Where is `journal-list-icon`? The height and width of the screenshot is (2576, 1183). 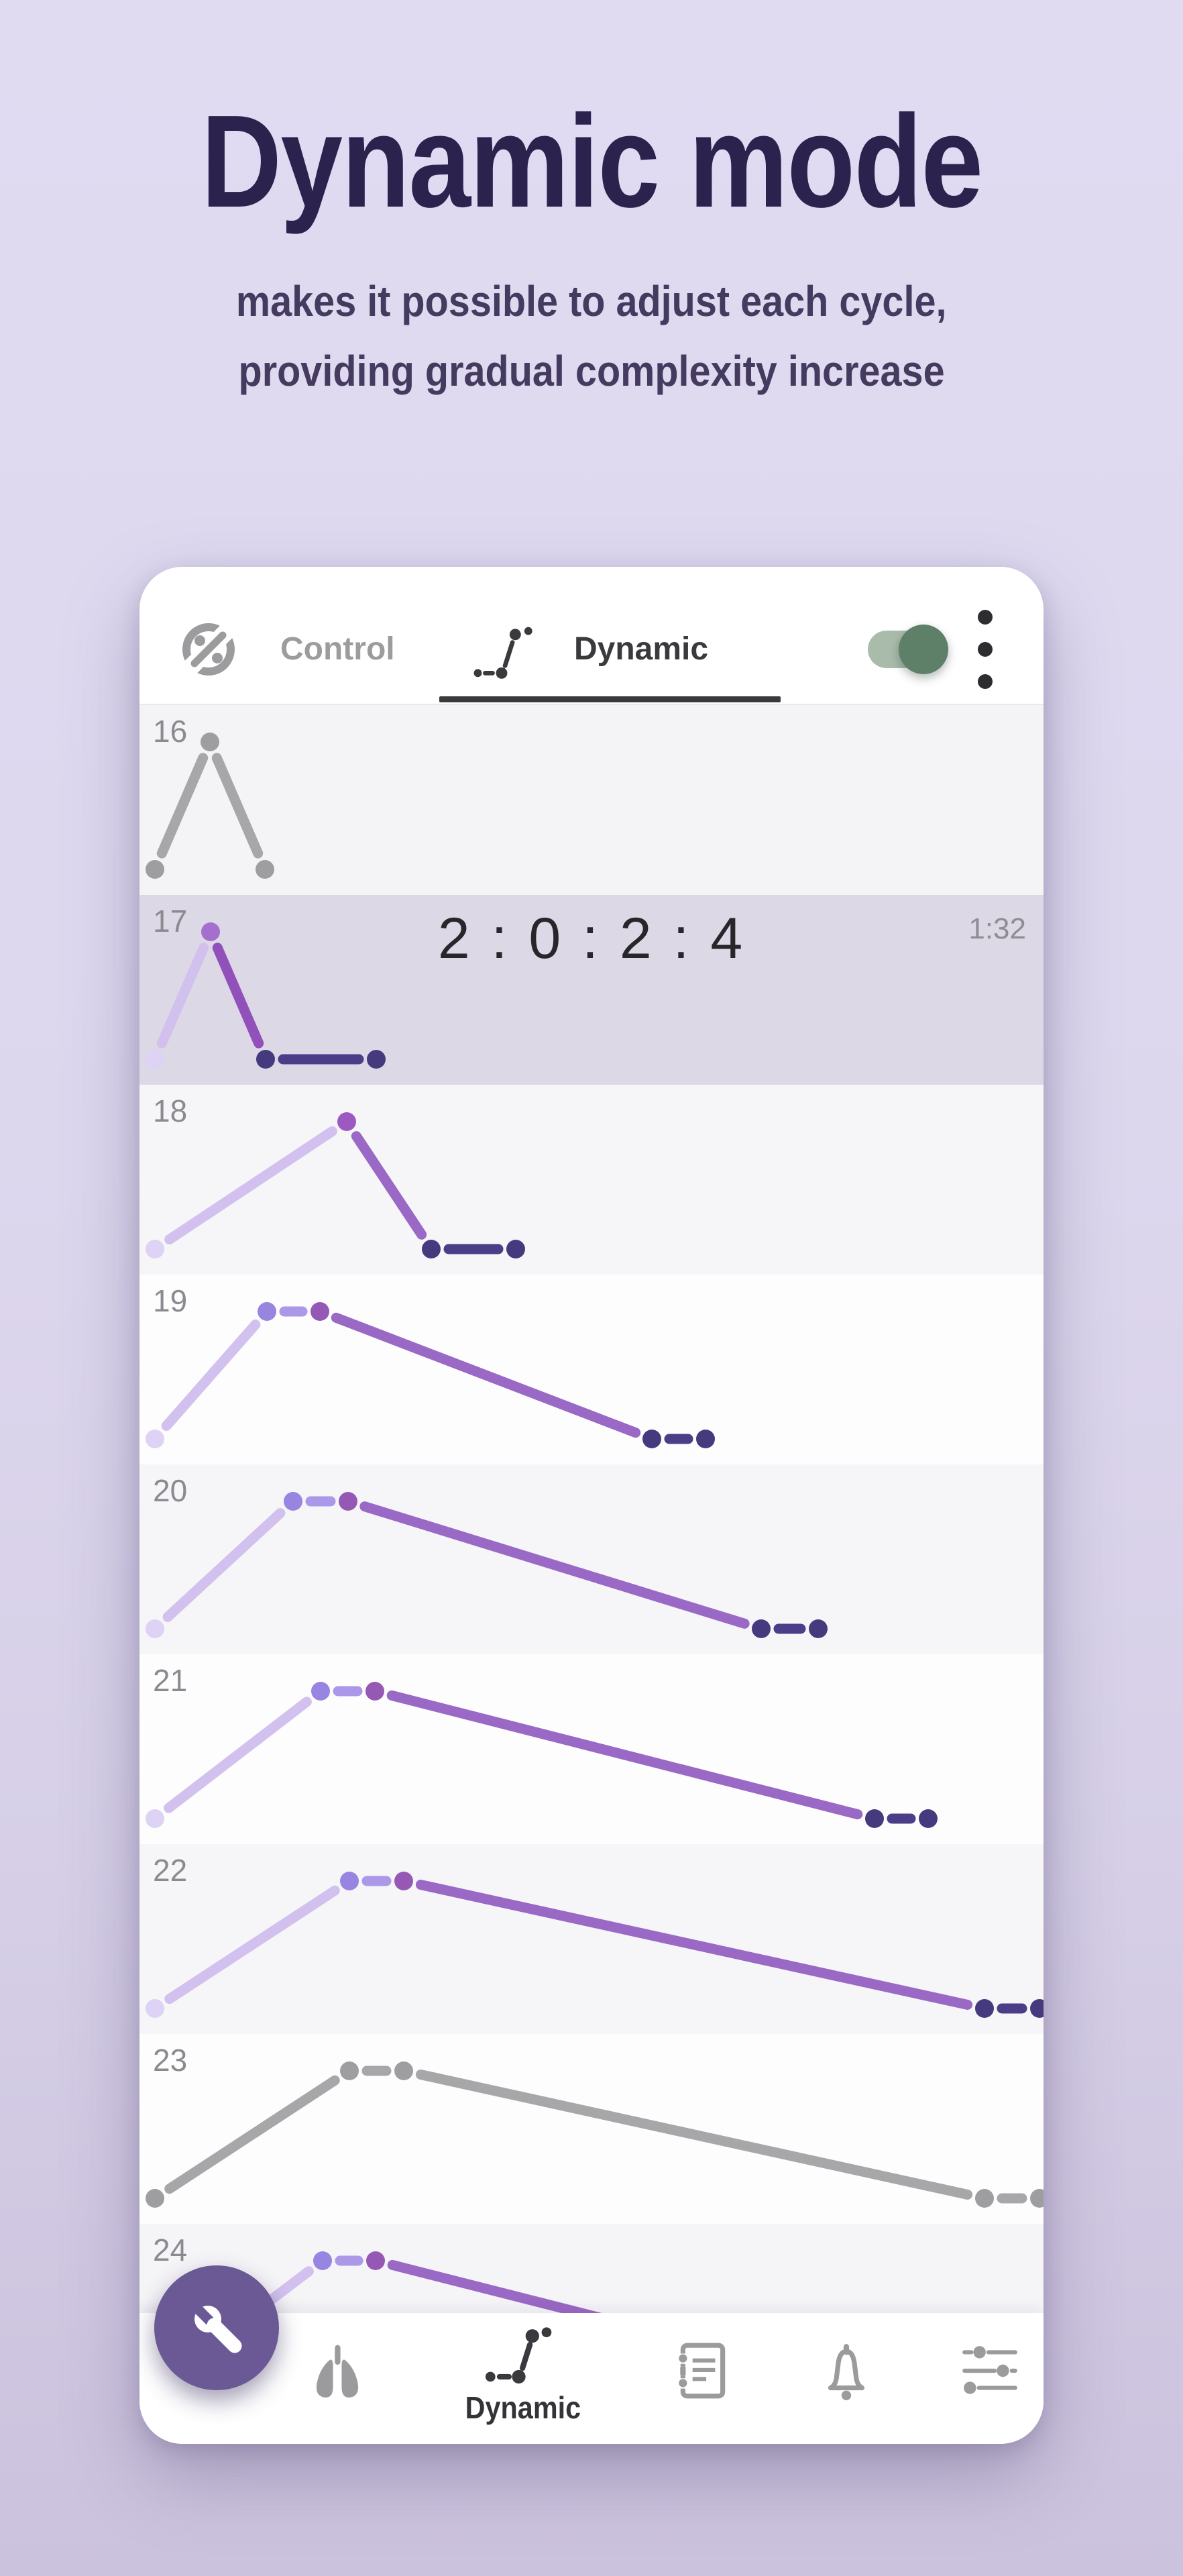 journal-list-icon is located at coordinates (701, 2371).